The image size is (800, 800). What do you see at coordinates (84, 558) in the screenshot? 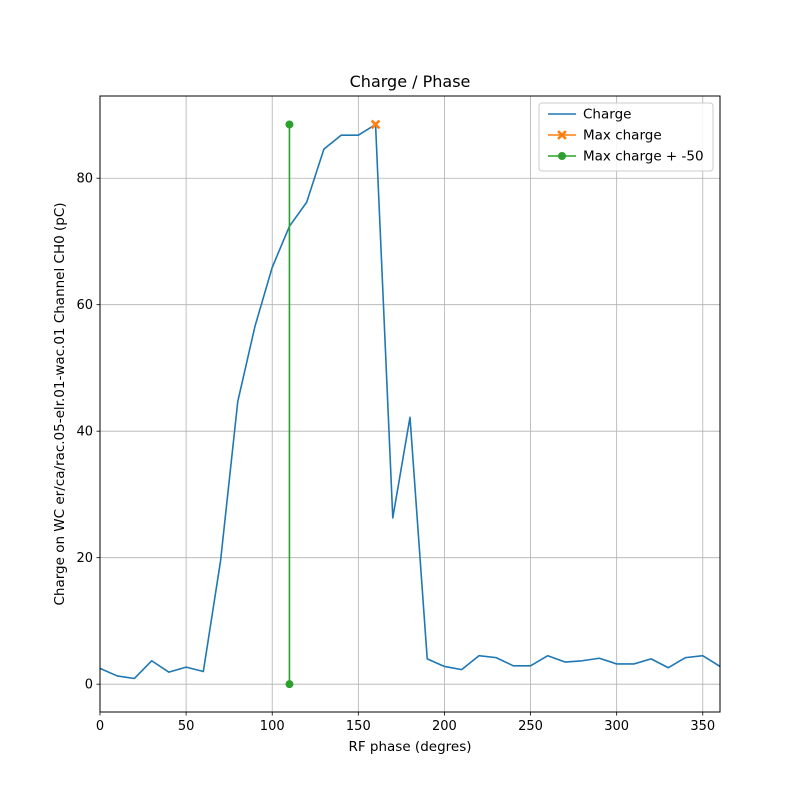
I see `y-tick-label: 20` at bounding box center [84, 558].